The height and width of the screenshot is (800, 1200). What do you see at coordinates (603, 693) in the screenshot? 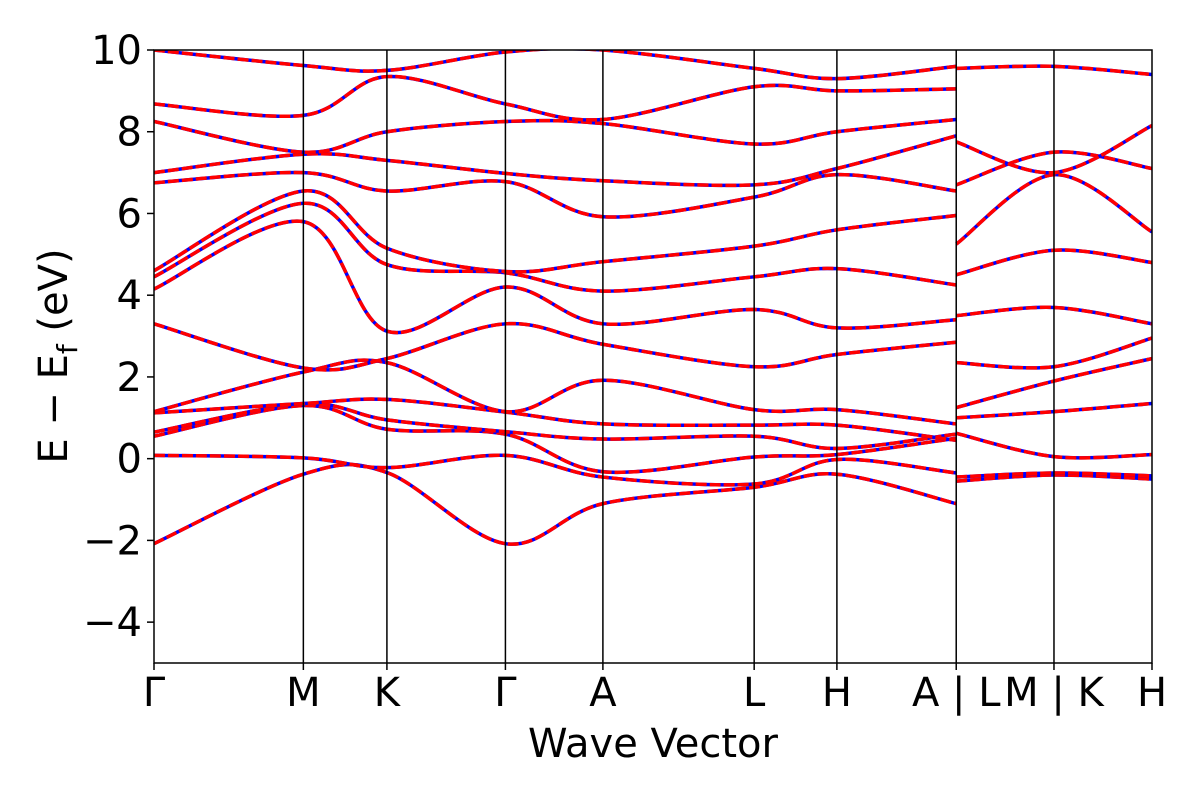
I see `x-tick-label: A` at bounding box center [603, 693].